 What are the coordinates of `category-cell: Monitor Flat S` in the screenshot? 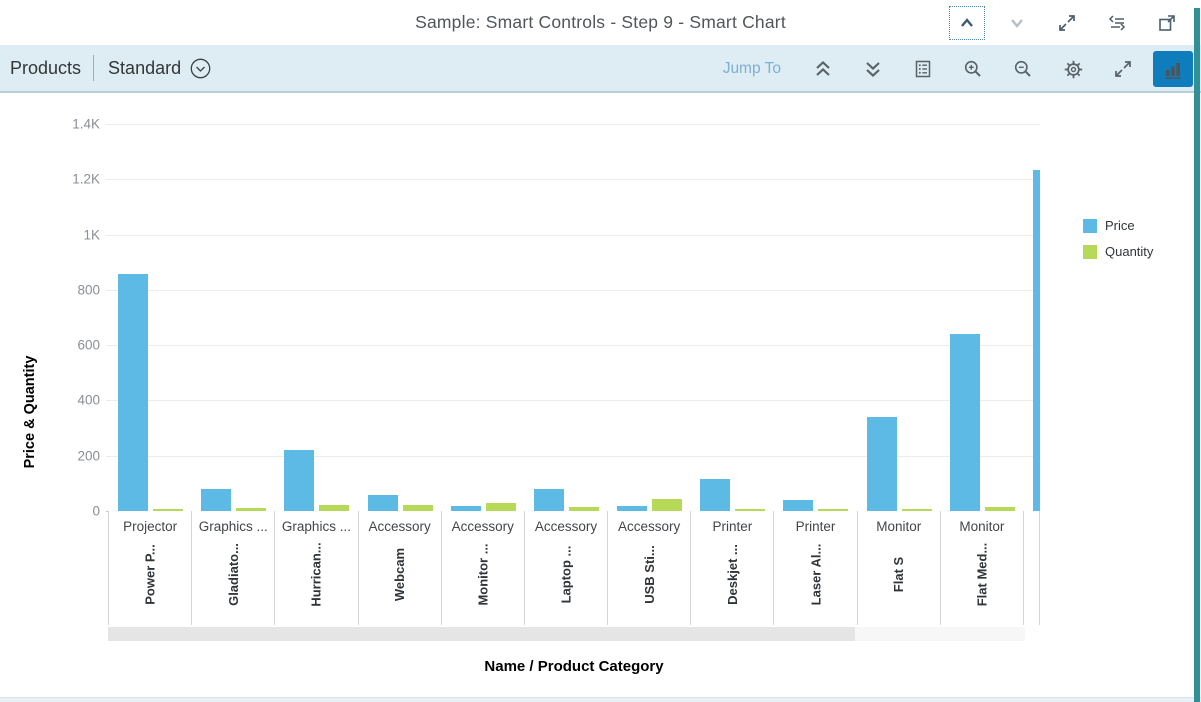 It's located at (898, 568).